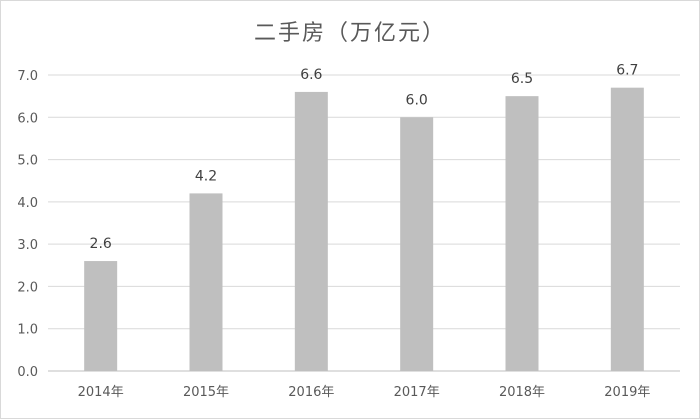  What do you see at coordinates (101, 392) in the screenshot?
I see `x-tick-label: 2014年` at bounding box center [101, 392].